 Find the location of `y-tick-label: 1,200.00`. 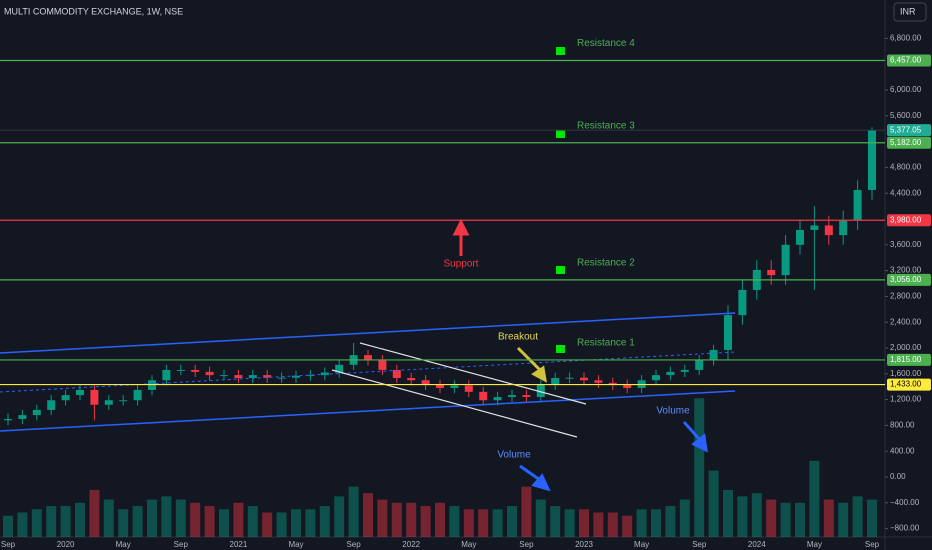

y-tick-label: 1,200.00 is located at coordinates (906, 399).